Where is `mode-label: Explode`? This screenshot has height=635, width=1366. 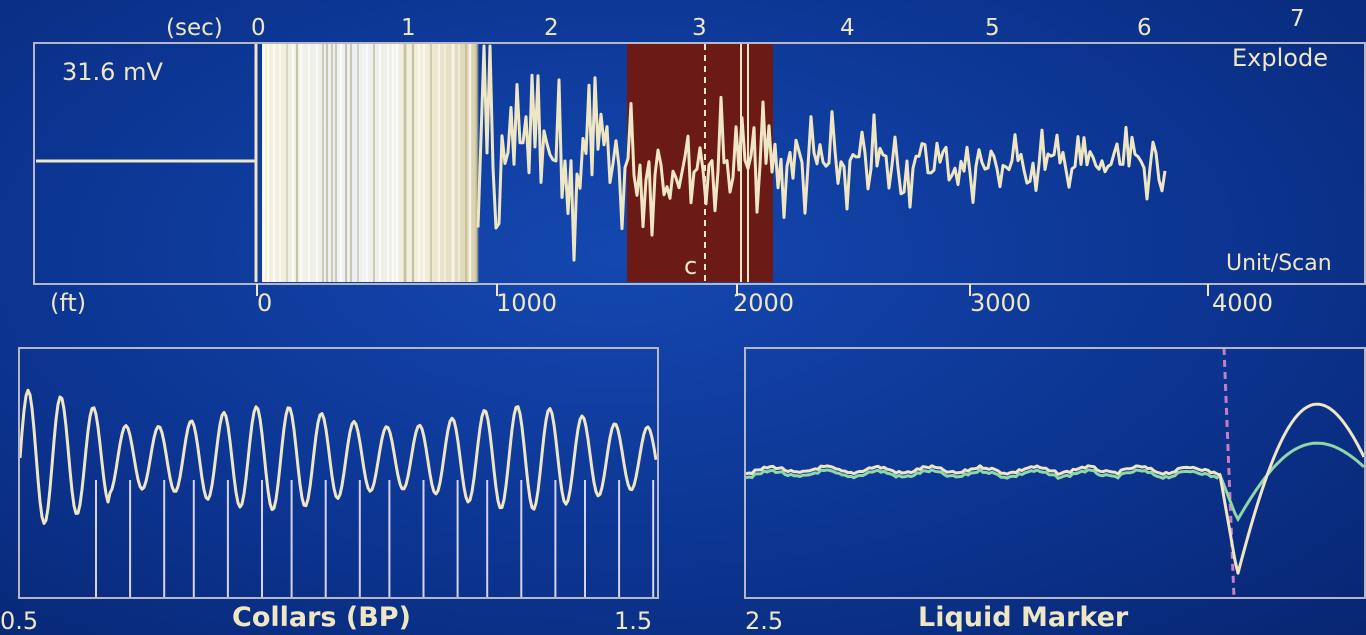
mode-label: Explode is located at coordinates (1280, 58).